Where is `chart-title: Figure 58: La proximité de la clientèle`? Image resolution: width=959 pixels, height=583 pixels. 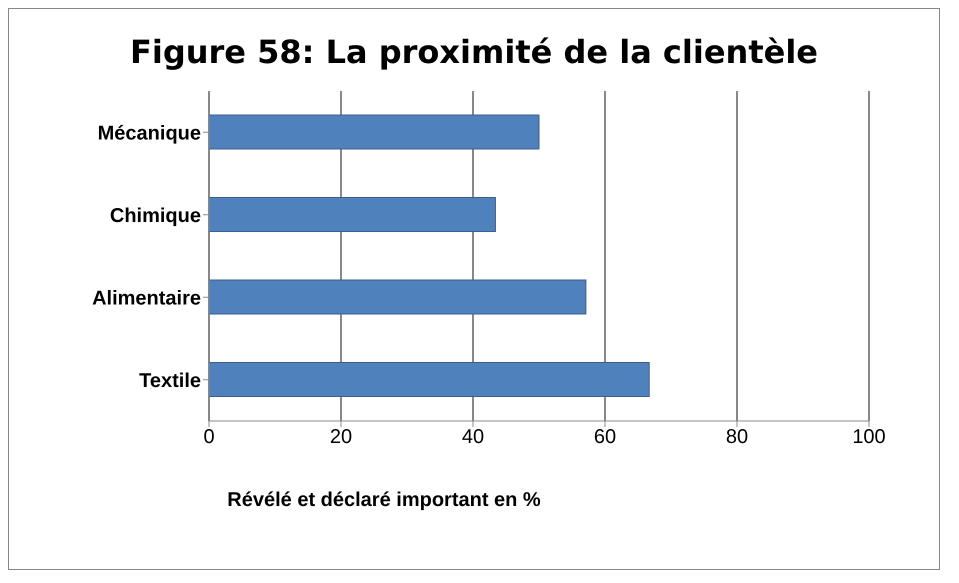 chart-title: Figure 58: La proximité de la clientèle is located at coordinates (474, 52).